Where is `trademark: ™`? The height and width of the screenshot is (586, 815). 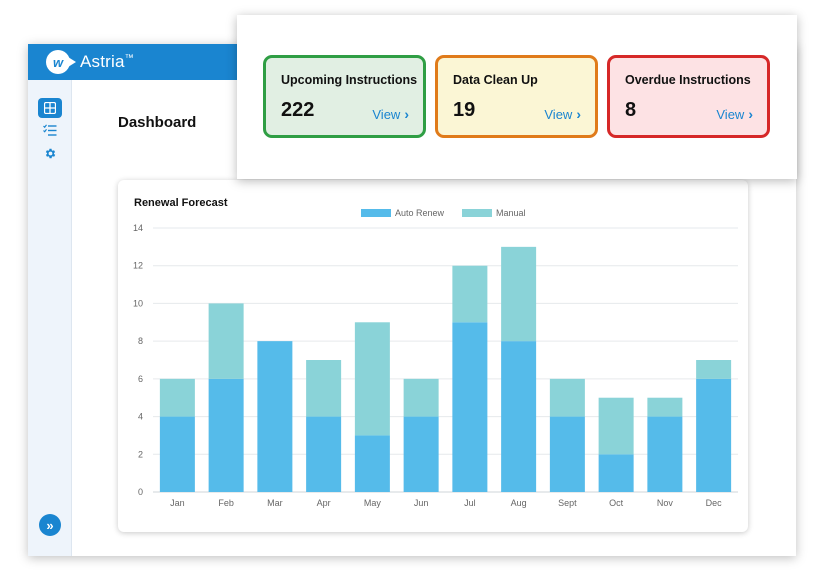
trademark: ™ is located at coordinates (129, 57).